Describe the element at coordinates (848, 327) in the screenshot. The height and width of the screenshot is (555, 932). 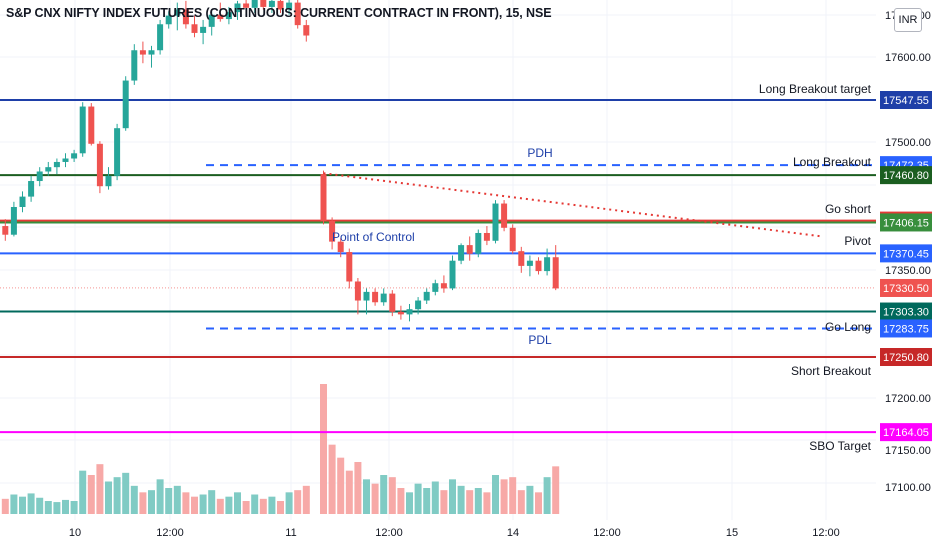
I see `level-label: Go Long` at that location.